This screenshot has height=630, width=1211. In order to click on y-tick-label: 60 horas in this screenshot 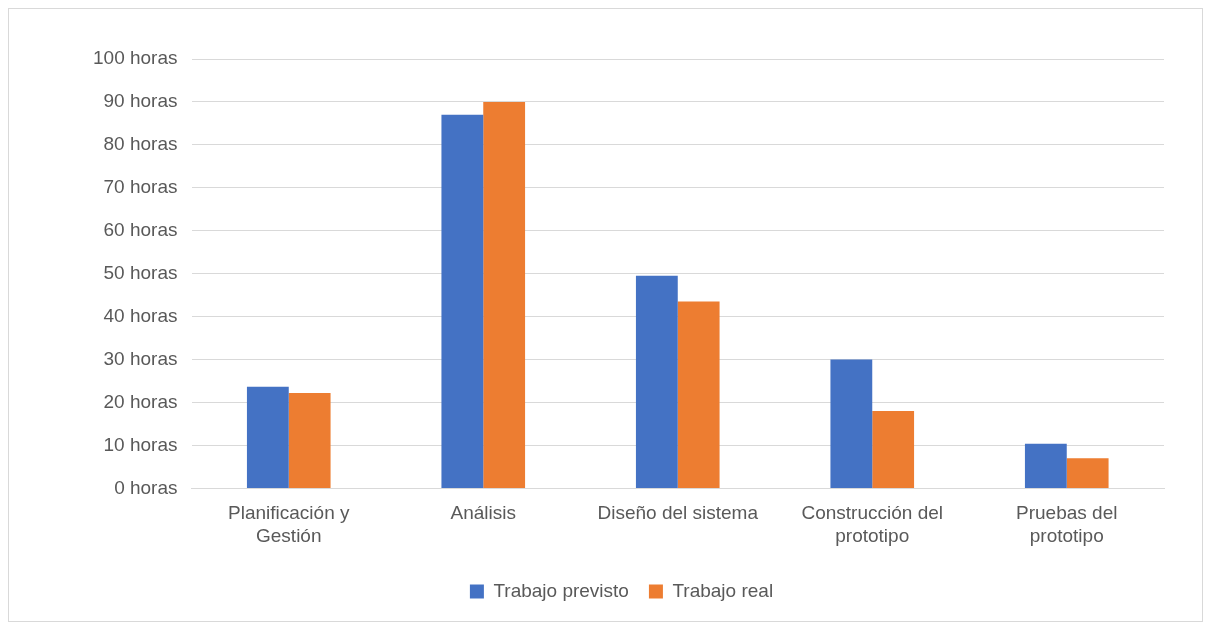, I will do `click(140, 229)`.